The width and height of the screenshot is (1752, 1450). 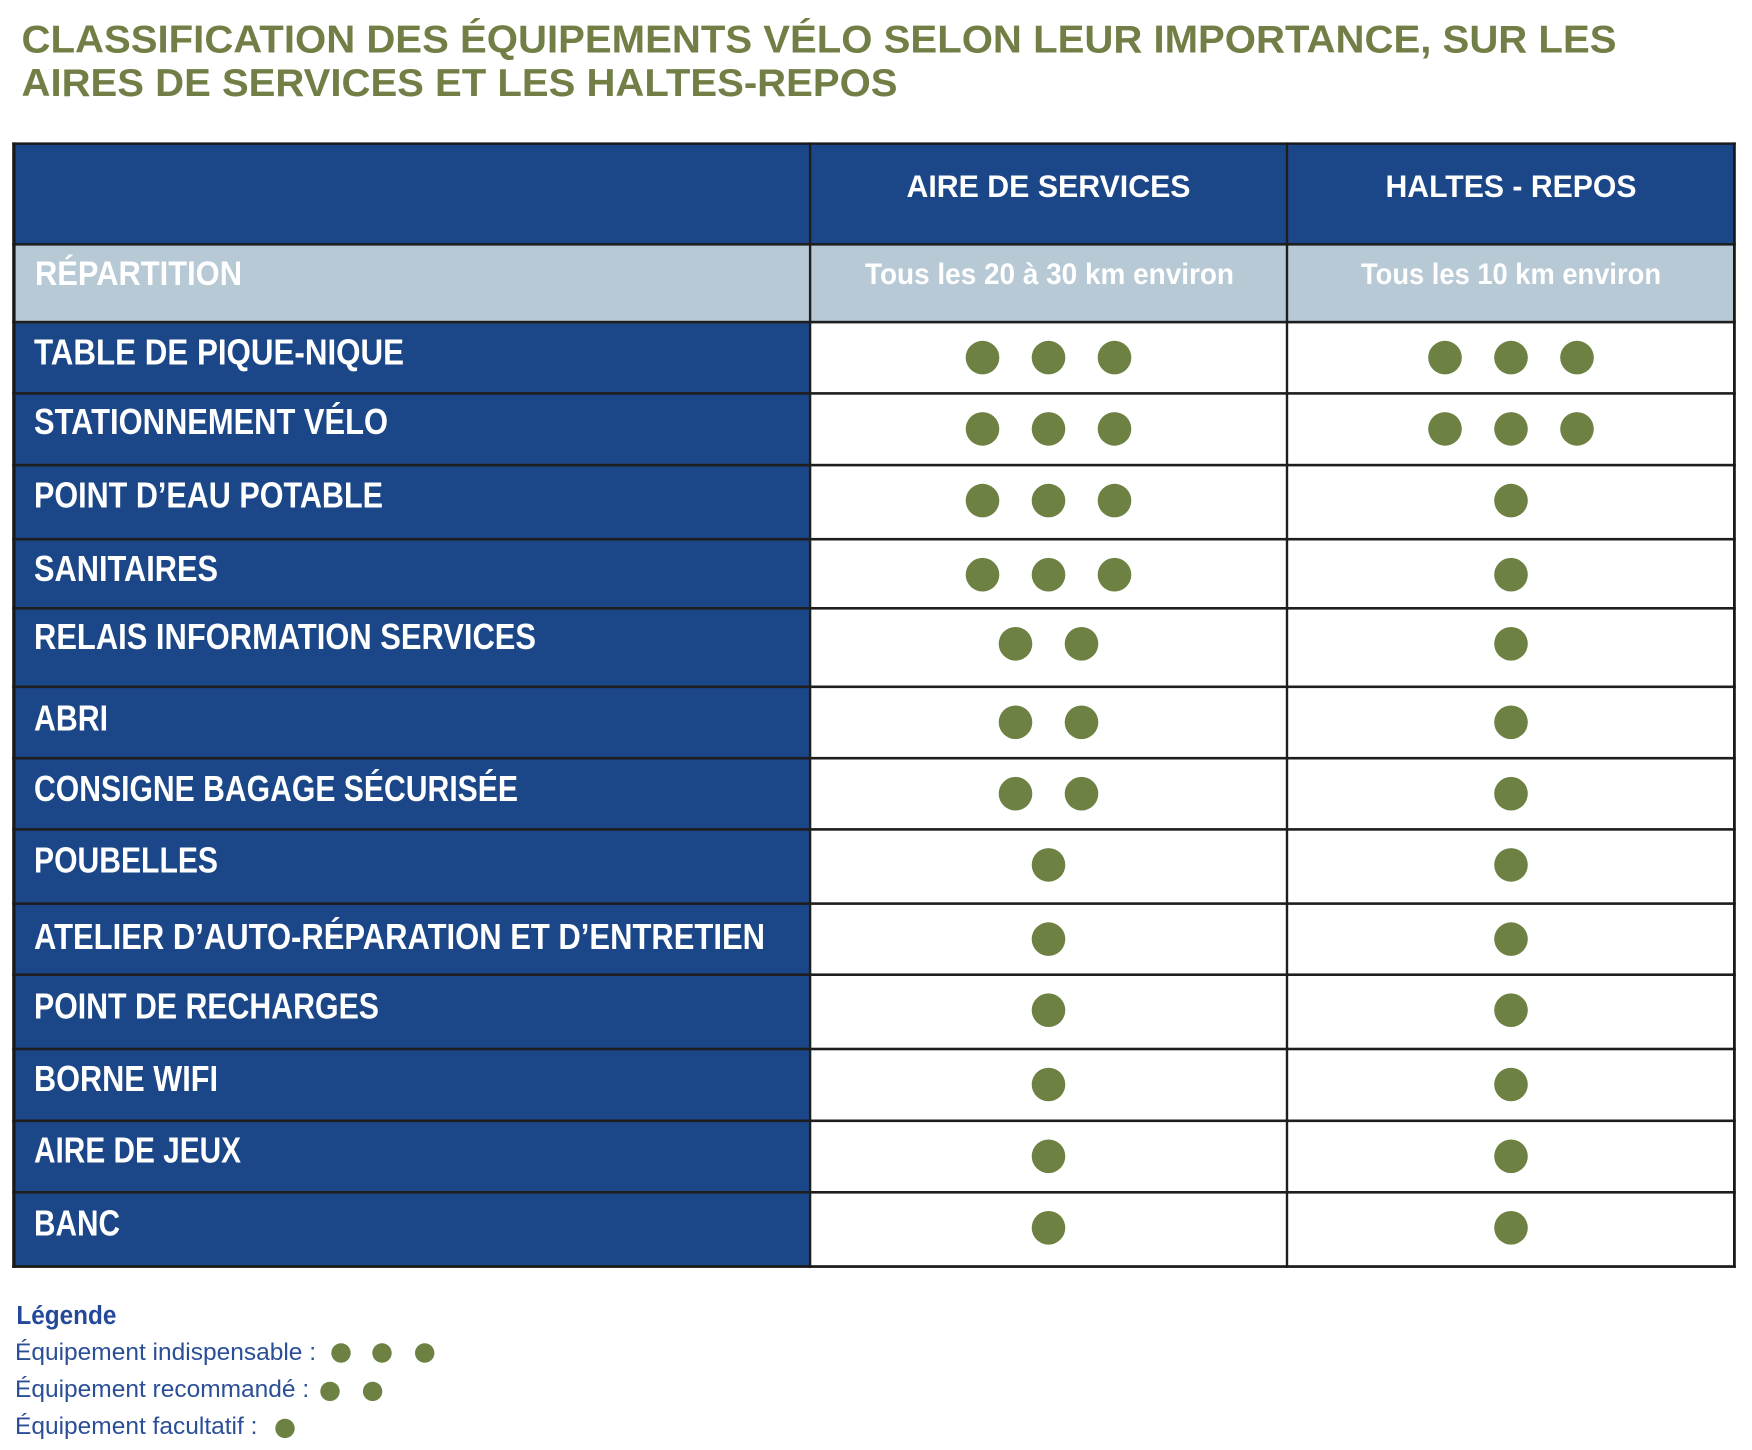 I want to click on svg-text: Équipement facultatif :, so click(x=136, y=1426).